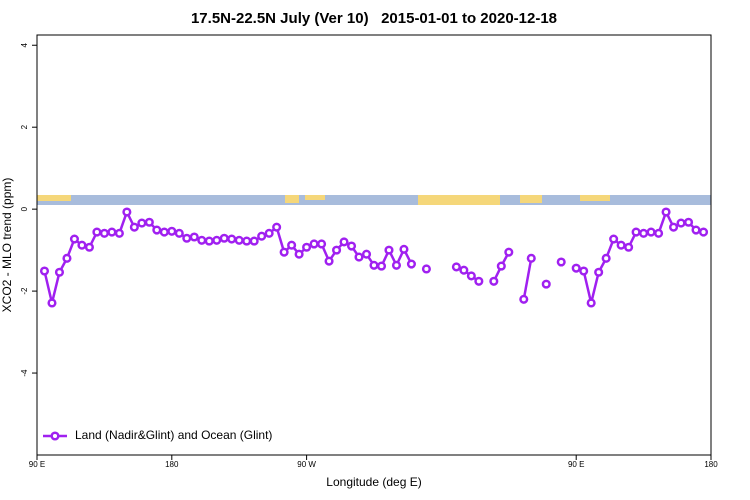 The height and width of the screenshot is (500, 750). I want to click on y-tick-label: -2, so click(24, 291).